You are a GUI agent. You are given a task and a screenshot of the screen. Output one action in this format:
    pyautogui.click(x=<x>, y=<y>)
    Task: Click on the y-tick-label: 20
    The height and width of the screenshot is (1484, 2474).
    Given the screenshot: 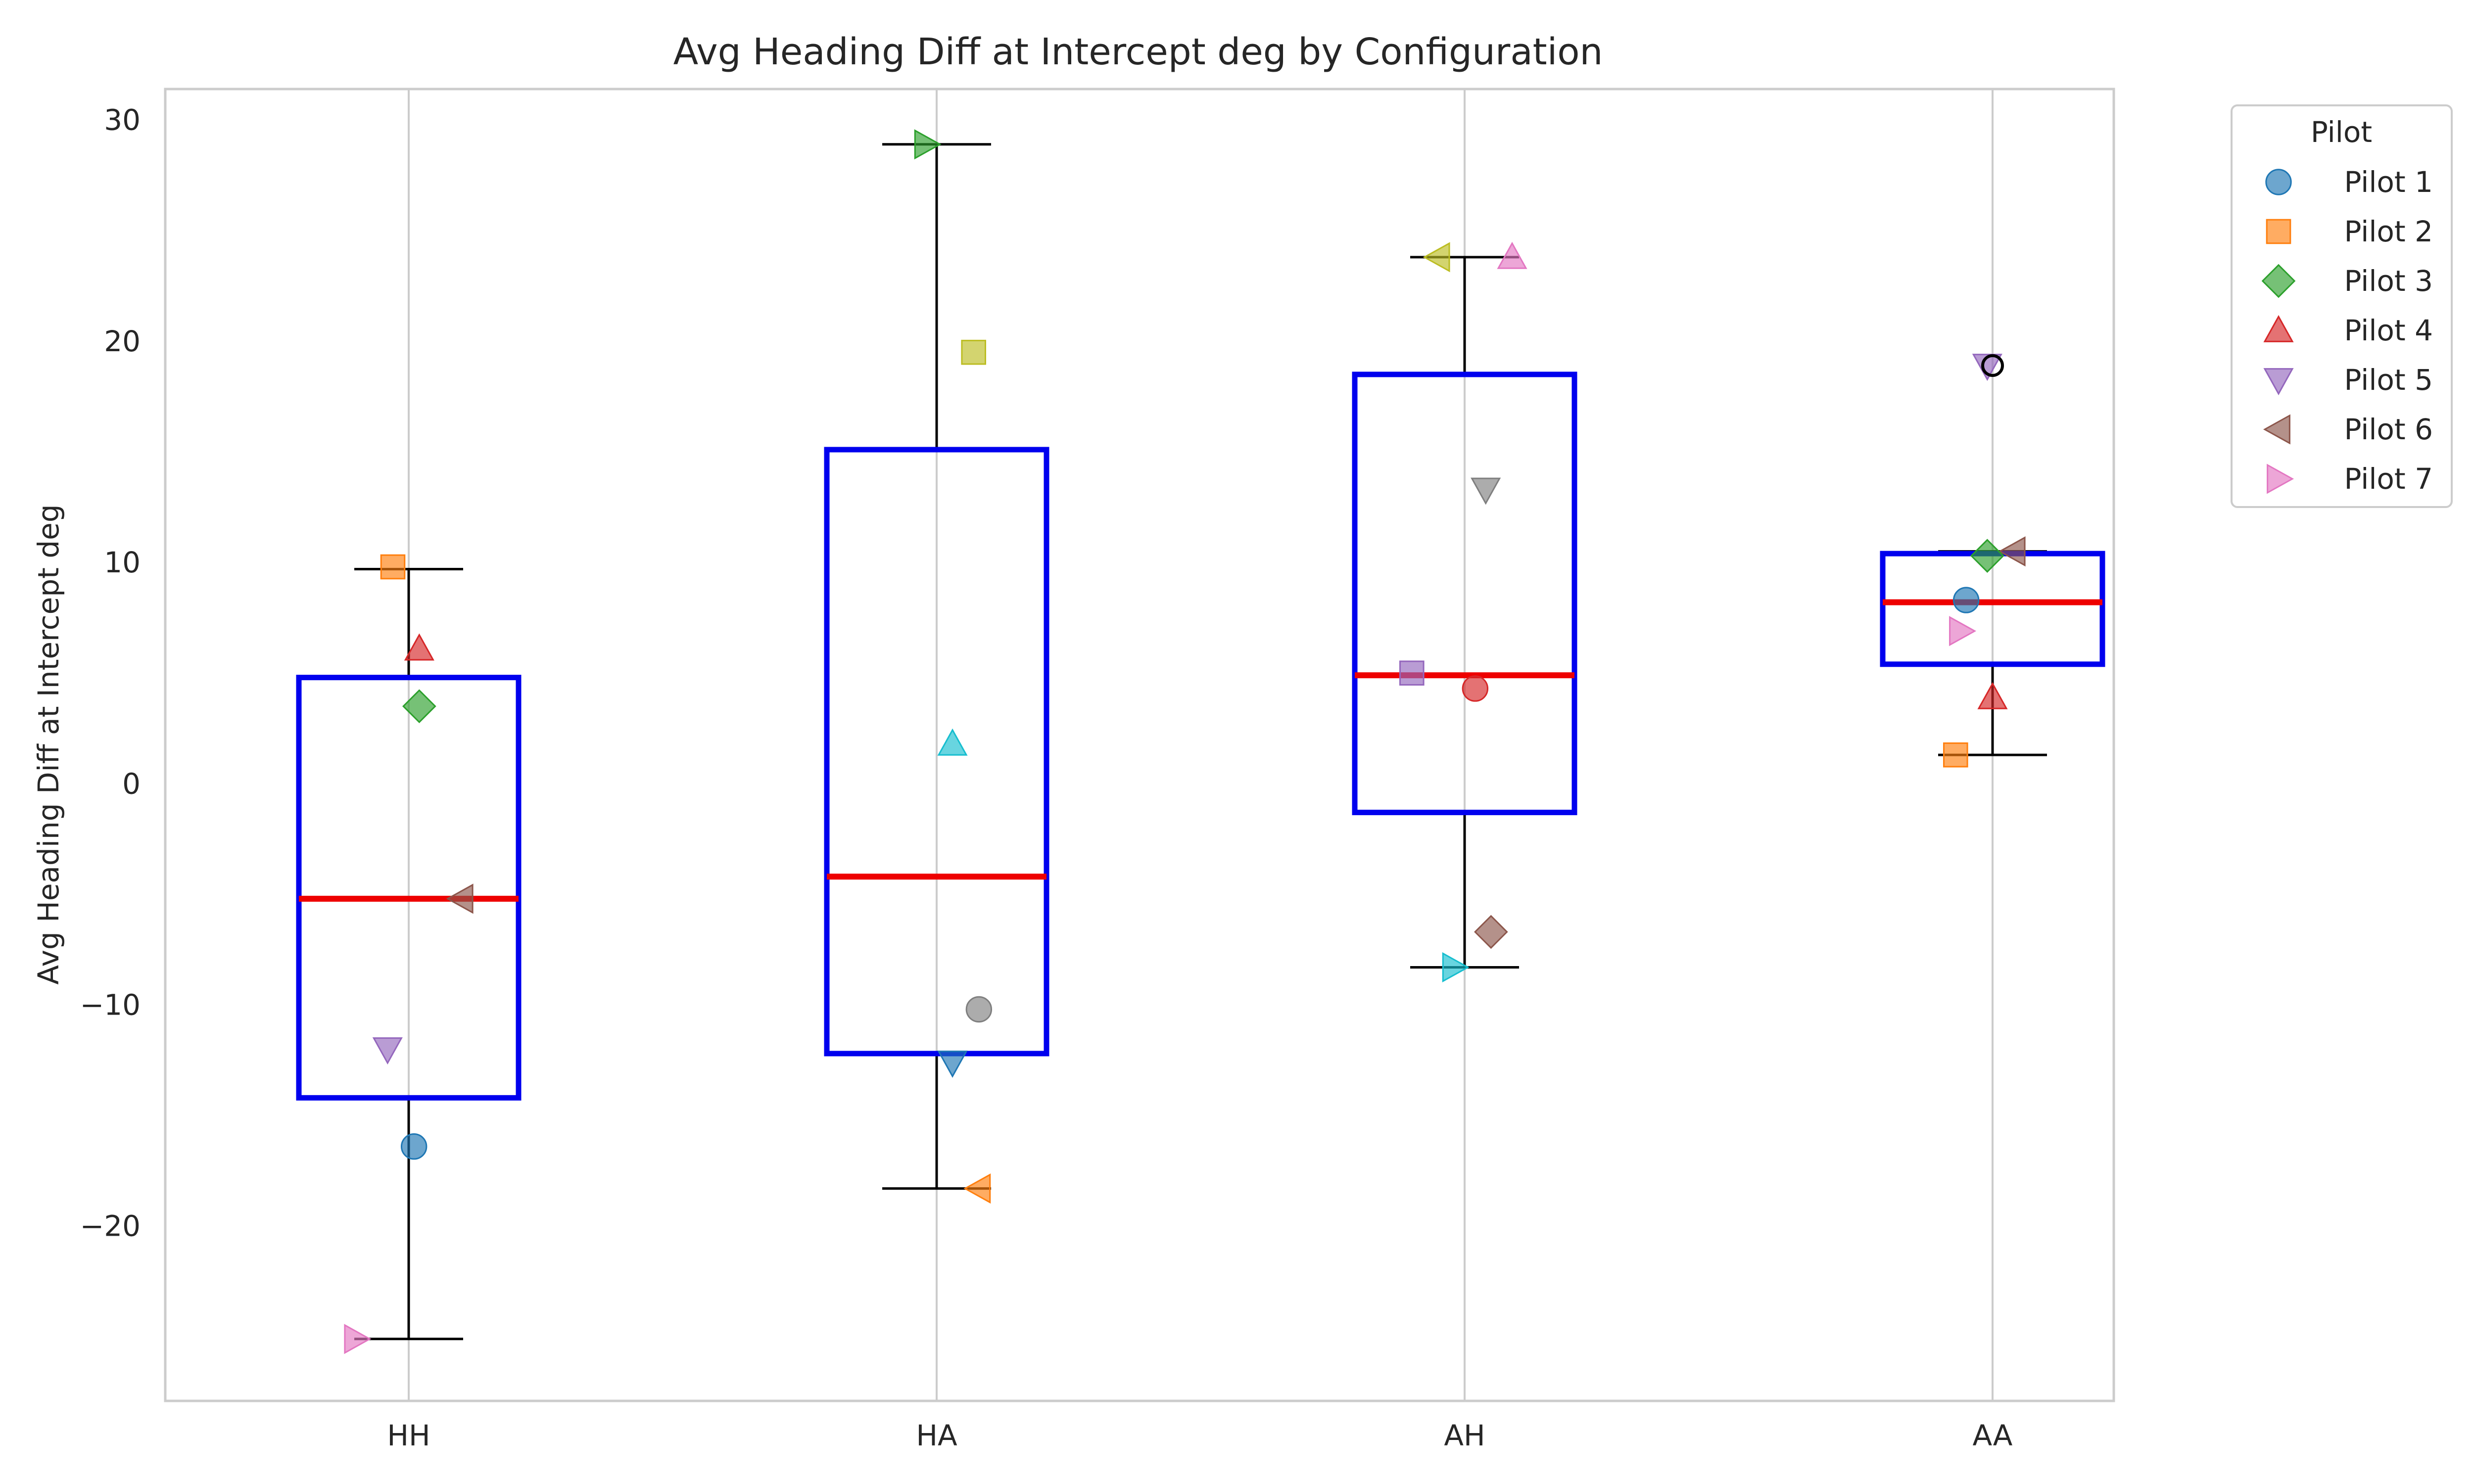 What is the action you would take?
    pyautogui.click(x=123, y=341)
    